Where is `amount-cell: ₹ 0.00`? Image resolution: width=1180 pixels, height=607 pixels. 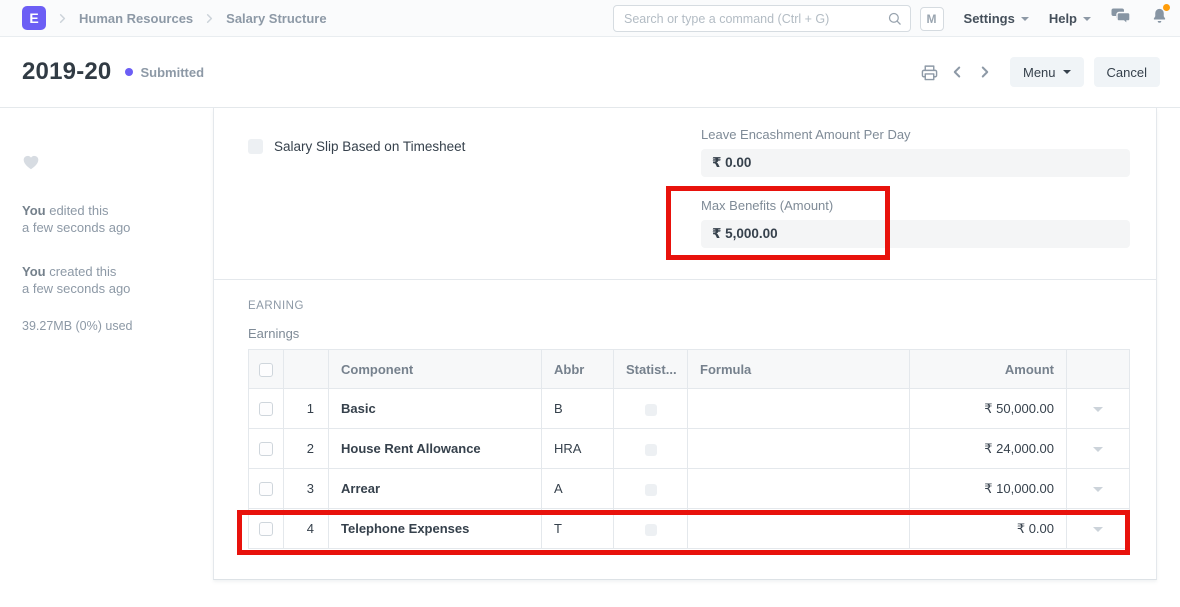
amount-cell: ₹ 0.00 is located at coordinates (988, 528).